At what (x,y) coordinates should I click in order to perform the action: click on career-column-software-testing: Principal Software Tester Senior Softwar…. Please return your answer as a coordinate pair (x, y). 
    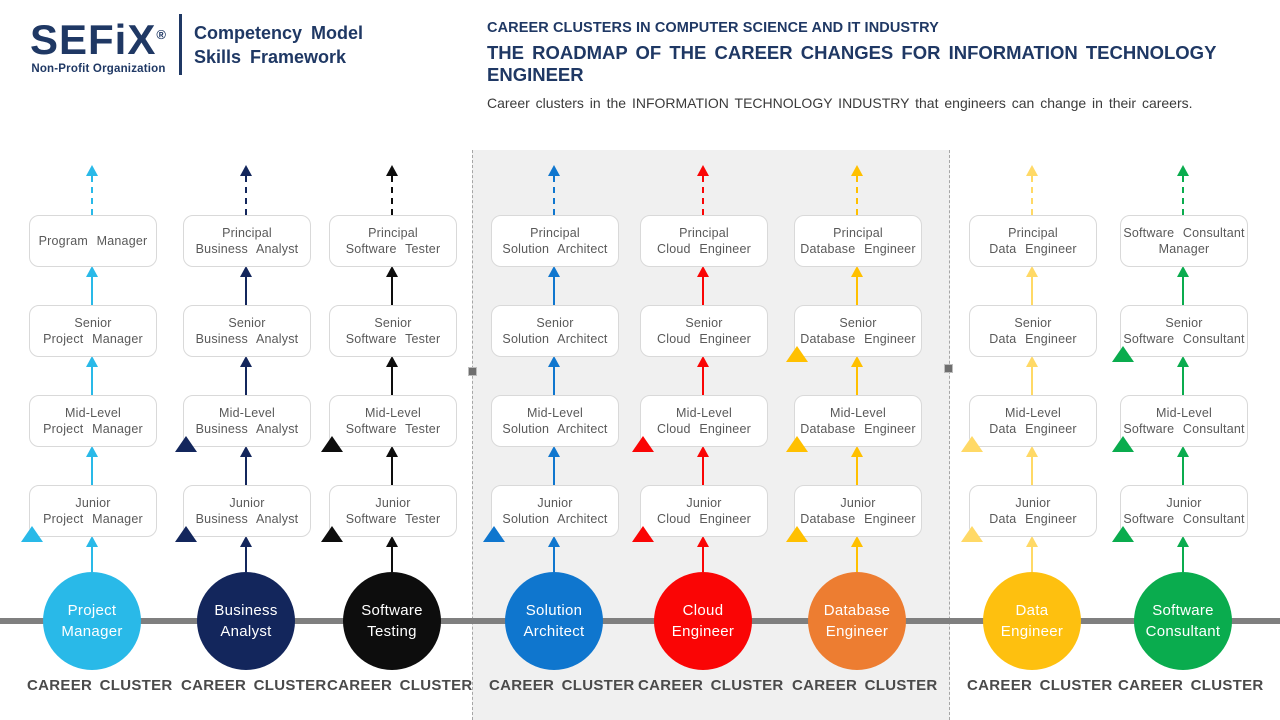
    Looking at the image, I should click on (396, 435).